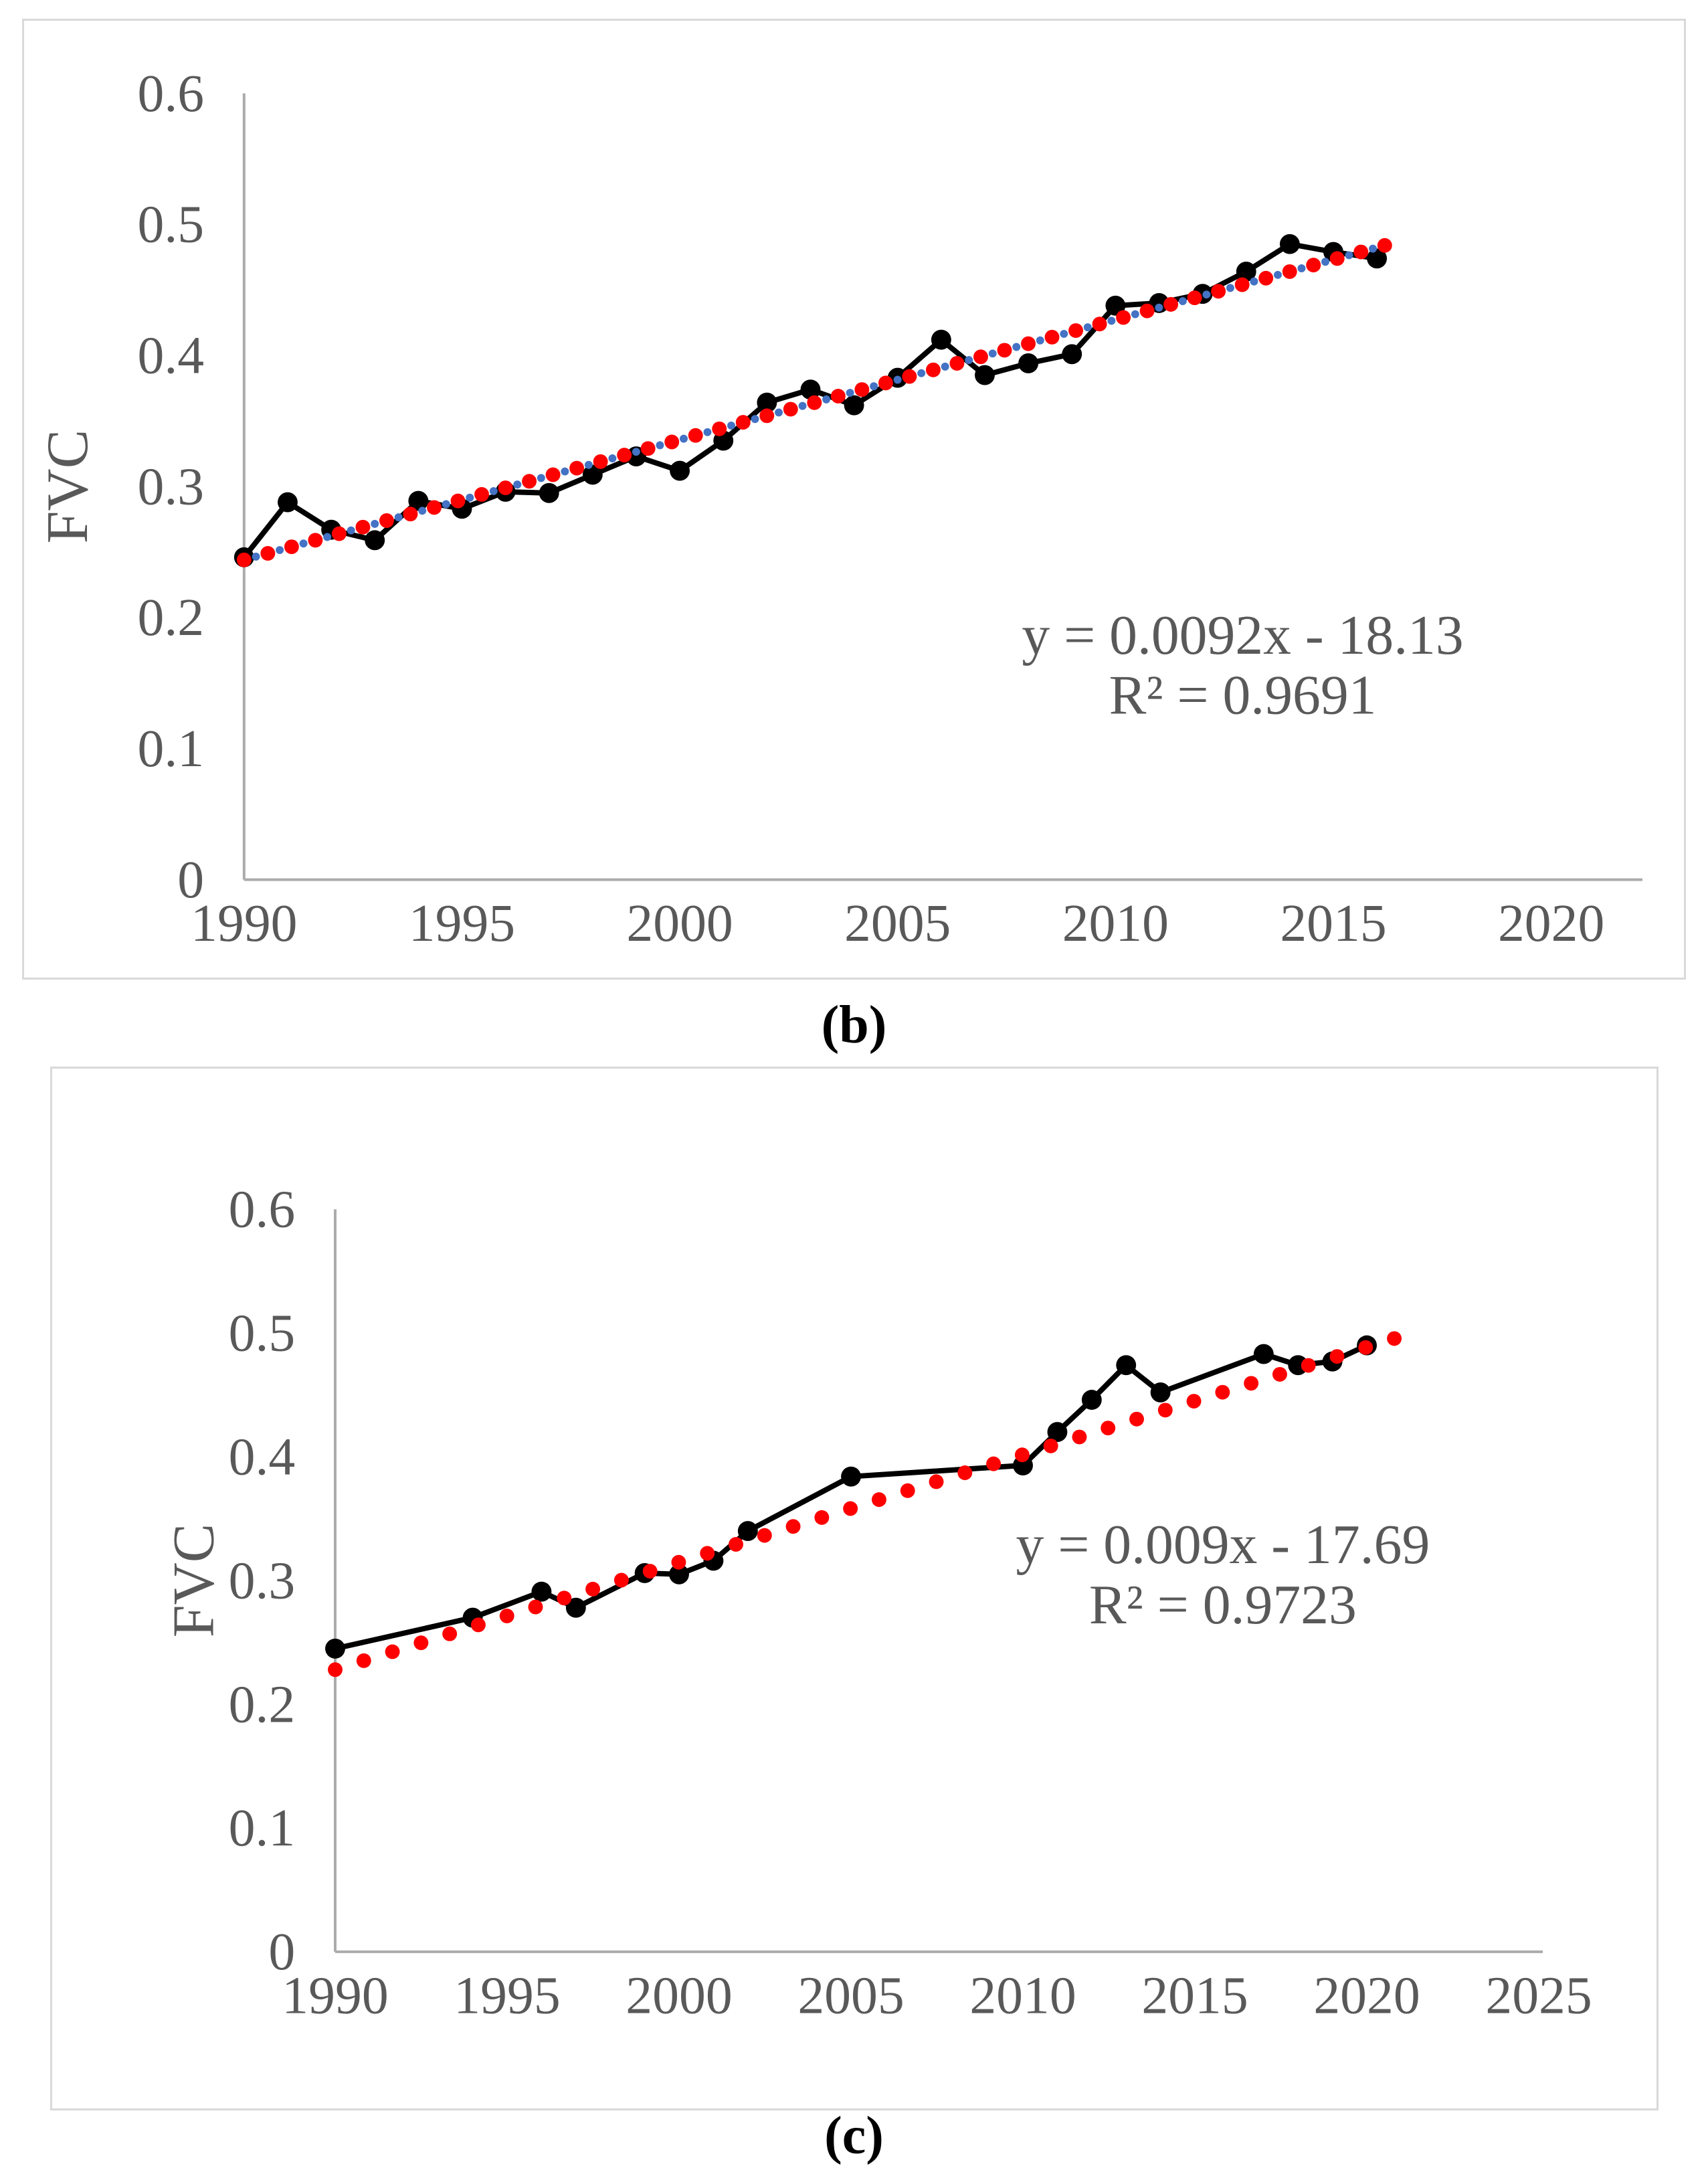 This screenshot has height=2170, width=1708. Describe the element at coordinates (170, 486) in the screenshot. I see `y-tick-label: 0.3` at that location.